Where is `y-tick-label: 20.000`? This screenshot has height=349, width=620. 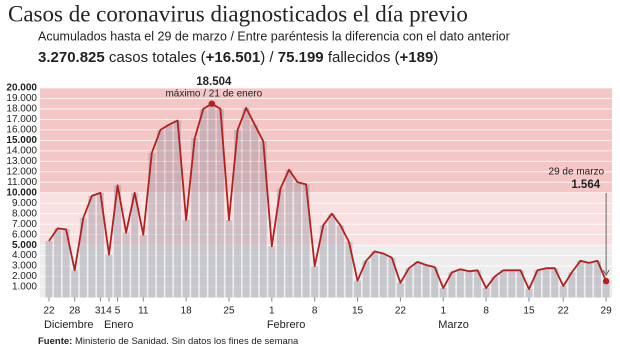
y-tick-label: 20.000 is located at coordinates (21, 88).